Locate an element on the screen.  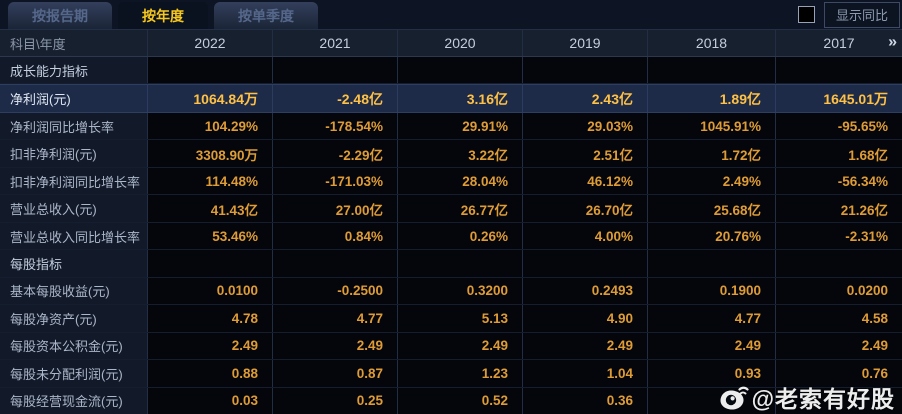
value-cell: 3.16亿 is located at coordinates (459, 98).